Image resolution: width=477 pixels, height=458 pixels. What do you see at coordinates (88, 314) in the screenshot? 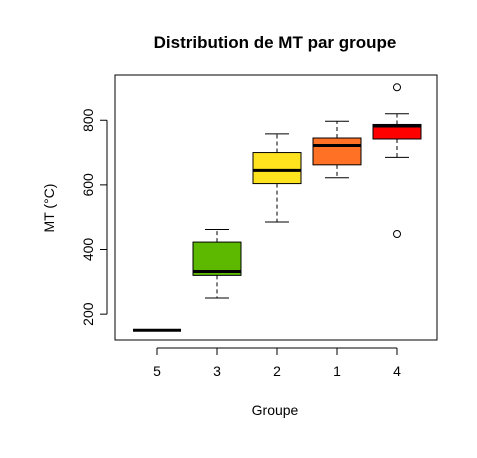
I see `y-tick-label: 200` at bounding box center [88, 314].